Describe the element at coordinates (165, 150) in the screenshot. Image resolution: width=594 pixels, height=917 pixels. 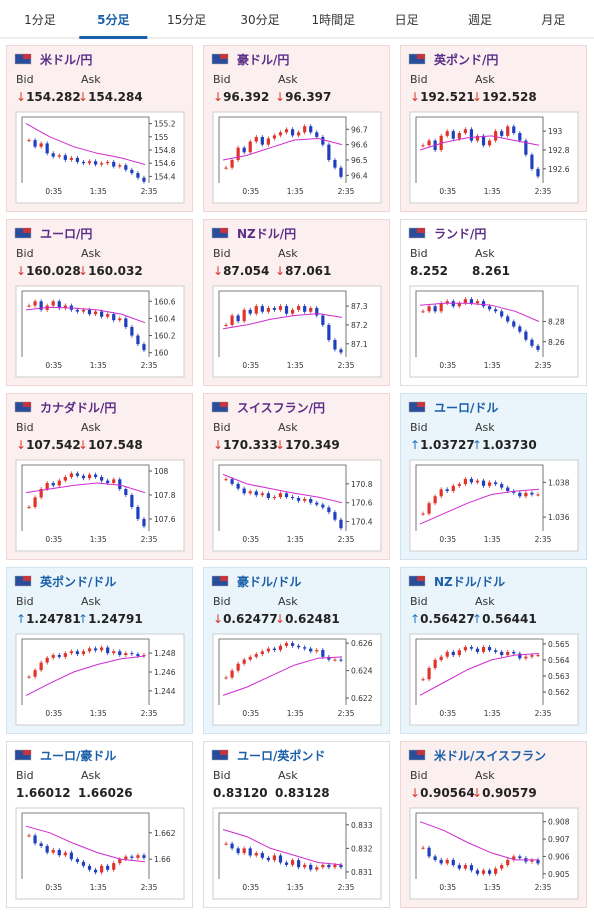
I see `y-tick-label: 154.8` at that location.